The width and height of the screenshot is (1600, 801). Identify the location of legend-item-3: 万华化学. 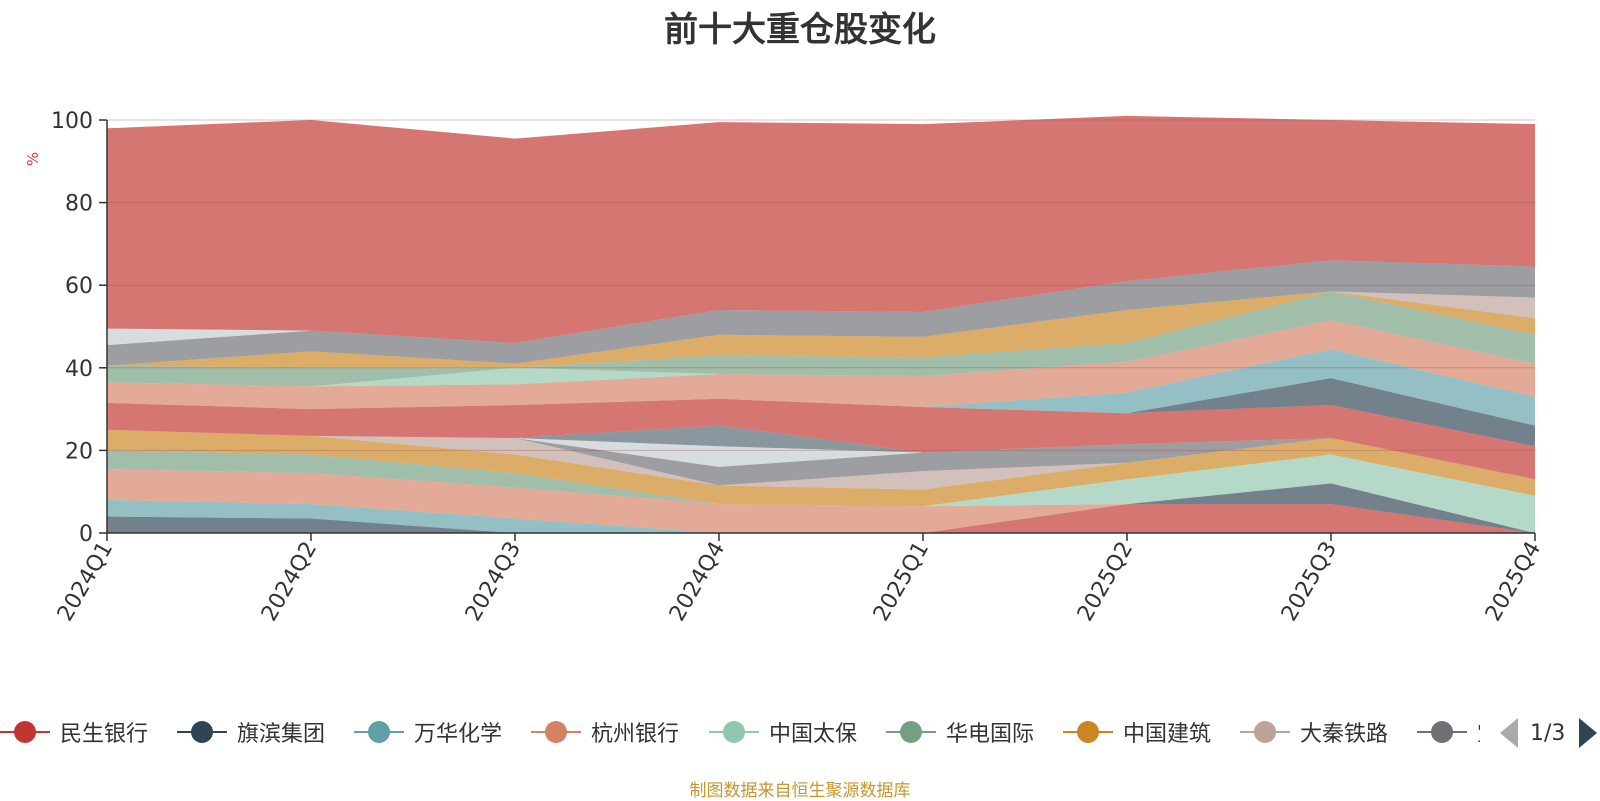
(428, 732).